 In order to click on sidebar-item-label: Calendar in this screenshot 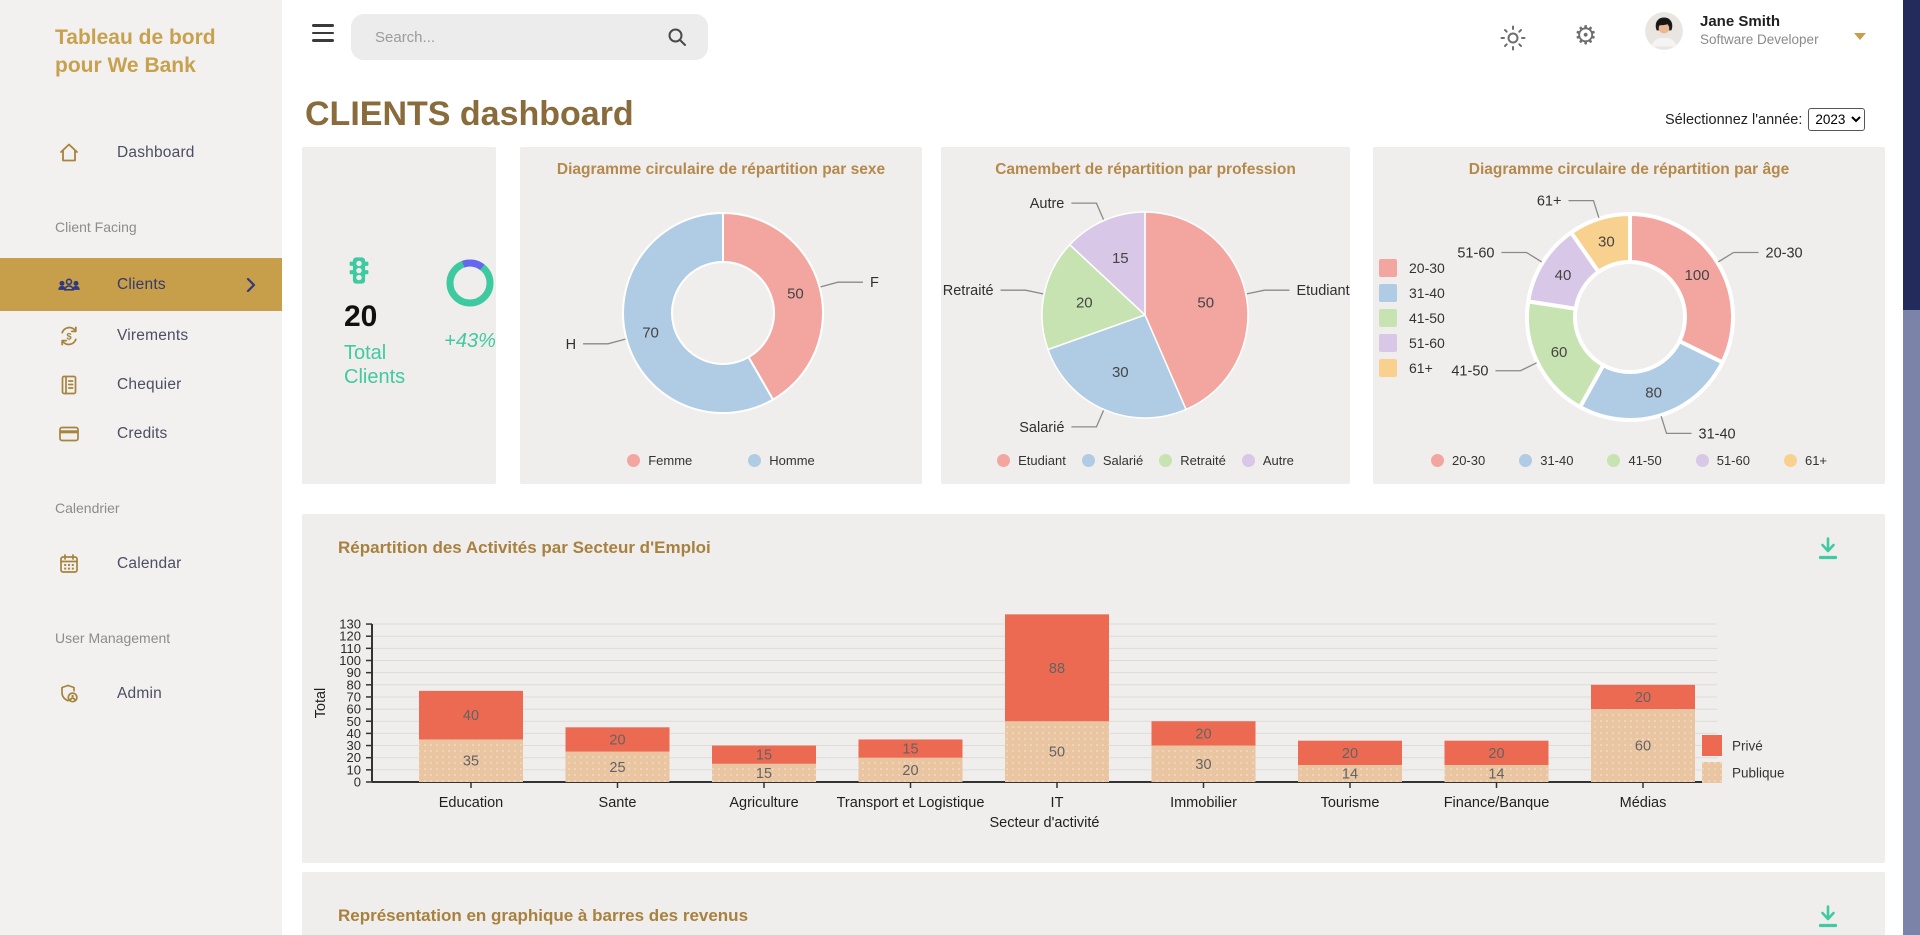, I will do `click(149, 563)`.